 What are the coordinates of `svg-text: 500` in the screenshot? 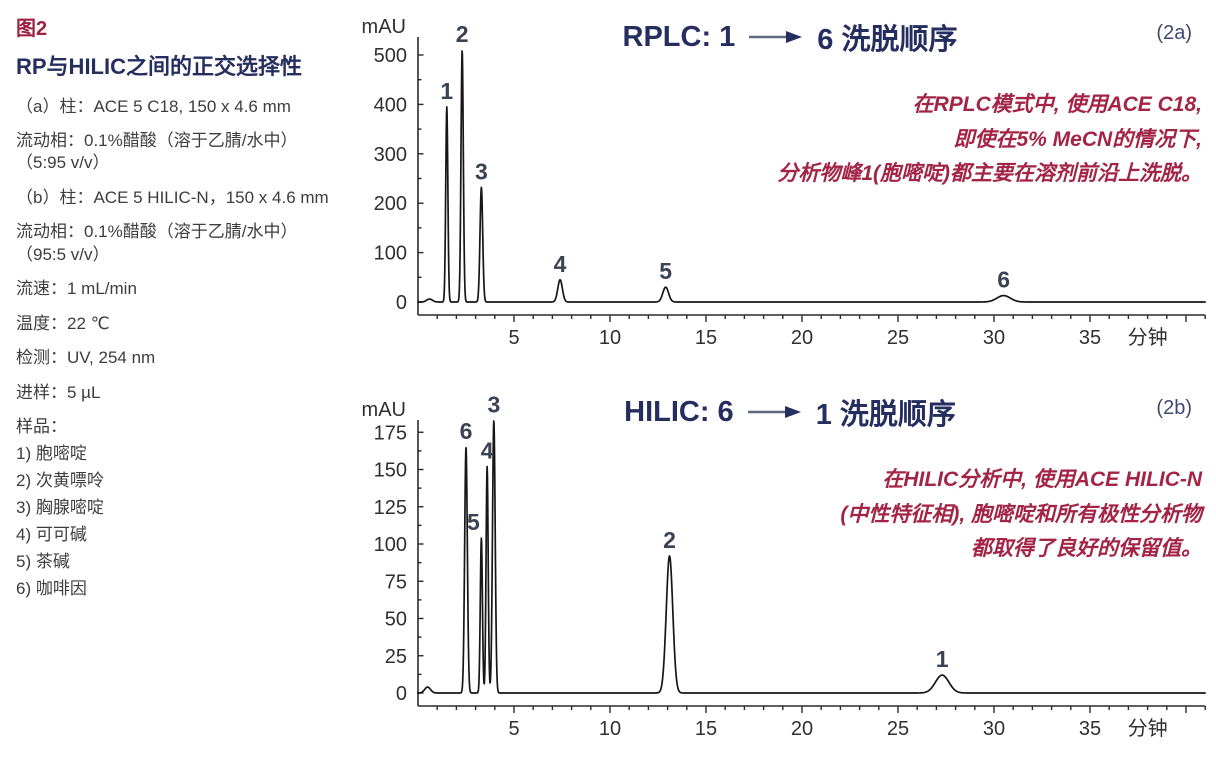 It's located at (390, 56).